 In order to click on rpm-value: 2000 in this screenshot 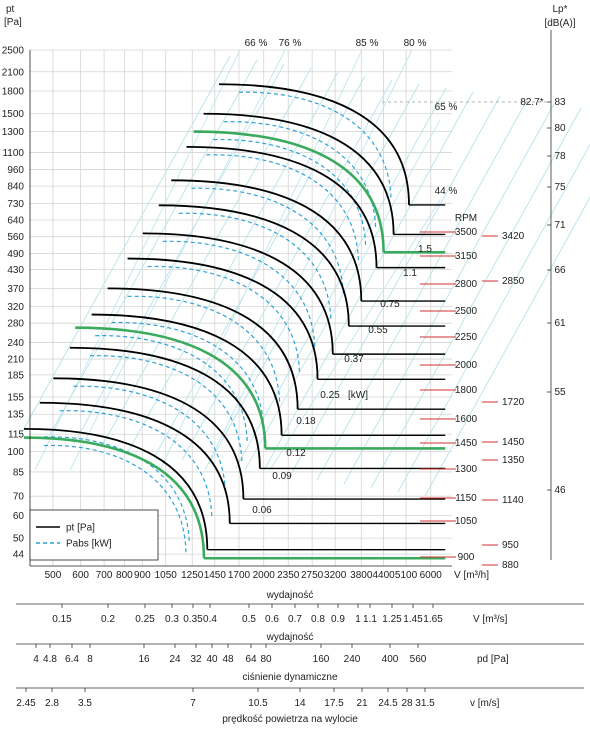, I will do `click(466, 365)`.